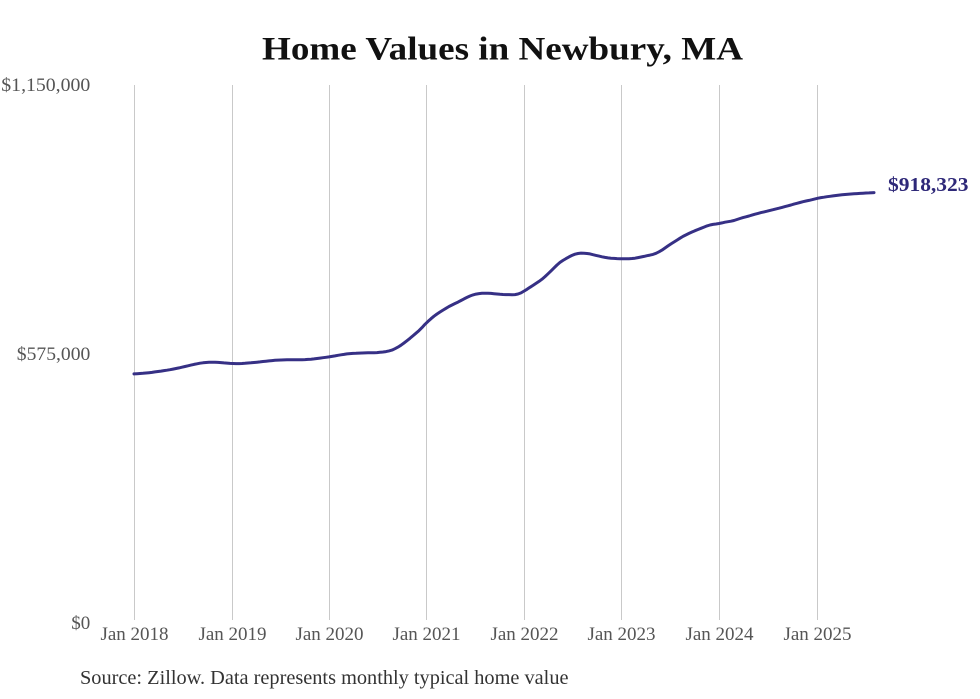  Describe the element at coordinates (817, 634) in the screenshot. I see `svg-text: Jan 2025` at that location.